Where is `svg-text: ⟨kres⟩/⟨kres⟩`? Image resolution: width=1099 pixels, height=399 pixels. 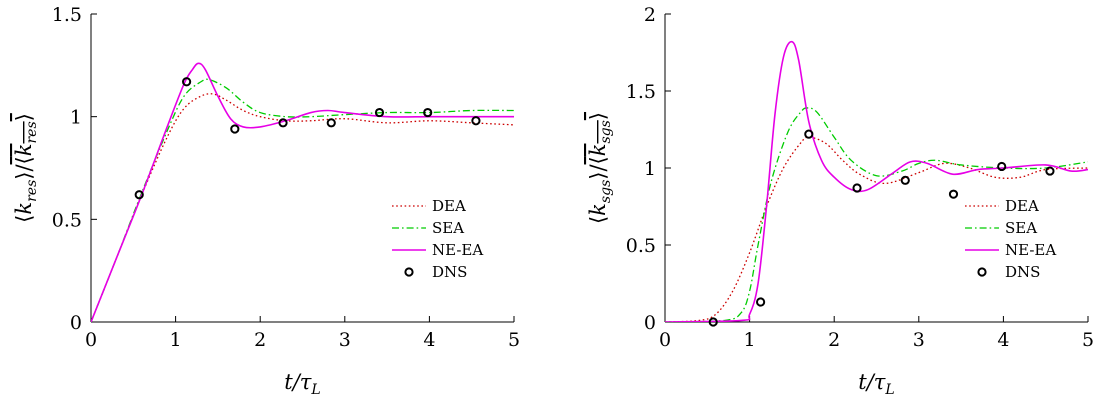 svg-text: ⟨kres⟩/⟨kres⟩ is located at coordinates (26, 168).